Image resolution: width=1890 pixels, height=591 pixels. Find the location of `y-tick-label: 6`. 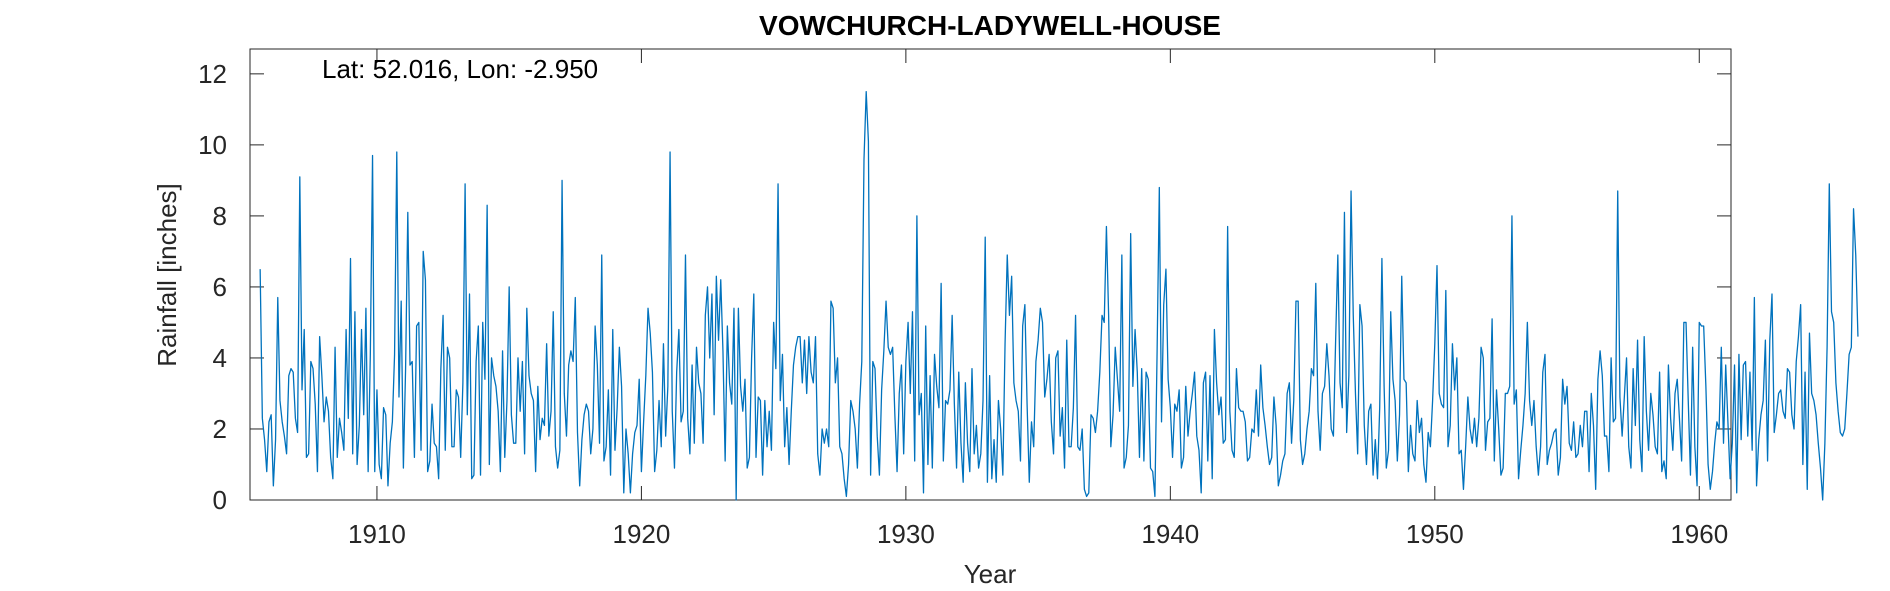

y-tick-label: 6 is located at coordinates (220, 287).